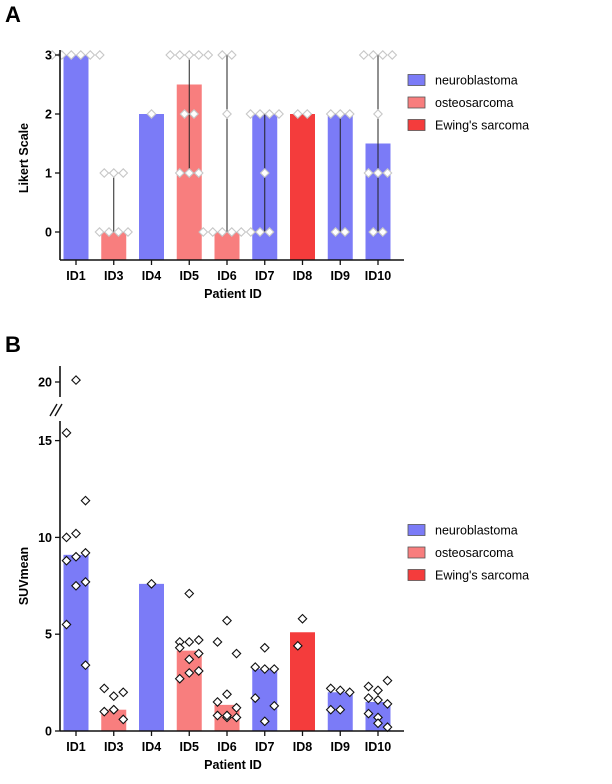 Image resolution: width=612 pixels, height=784 pixels. I want to click on bar-id6, so click(227, 246).